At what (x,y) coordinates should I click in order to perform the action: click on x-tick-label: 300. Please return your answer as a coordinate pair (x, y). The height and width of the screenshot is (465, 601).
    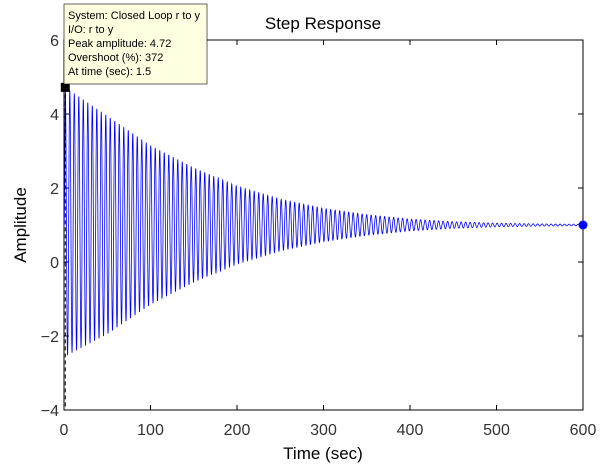
    Looking at the image, I should click on (323, 430).